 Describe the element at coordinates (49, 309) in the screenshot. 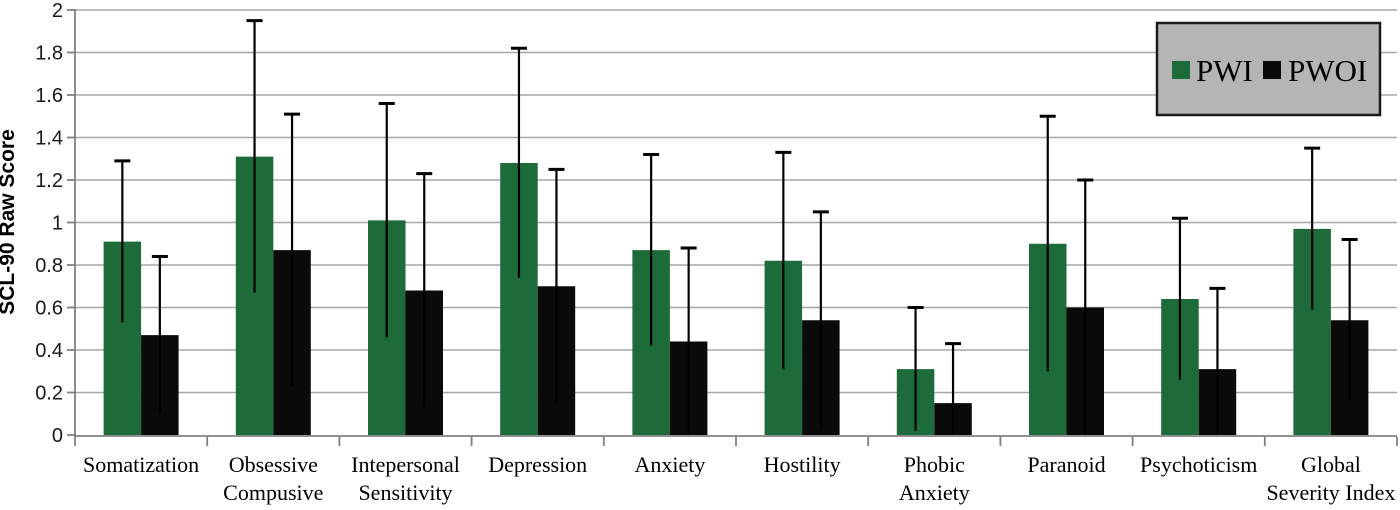

I see `y-tick-label: 0.6` at that location.